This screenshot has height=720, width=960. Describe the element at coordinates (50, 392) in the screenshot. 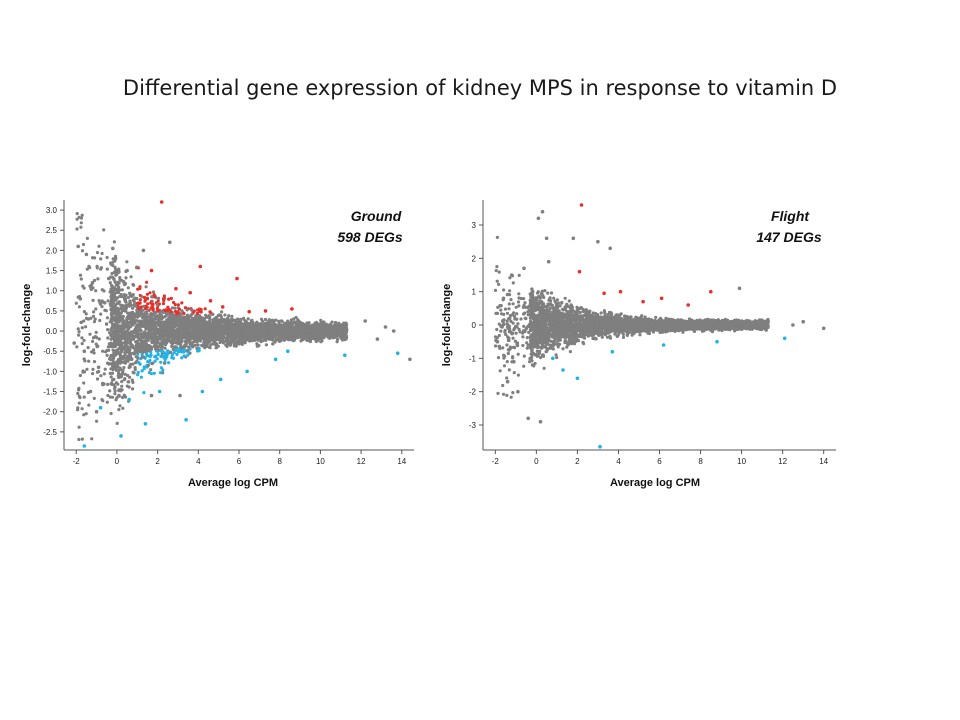

I see `ground-y-tick-label: -1.5` at that location.